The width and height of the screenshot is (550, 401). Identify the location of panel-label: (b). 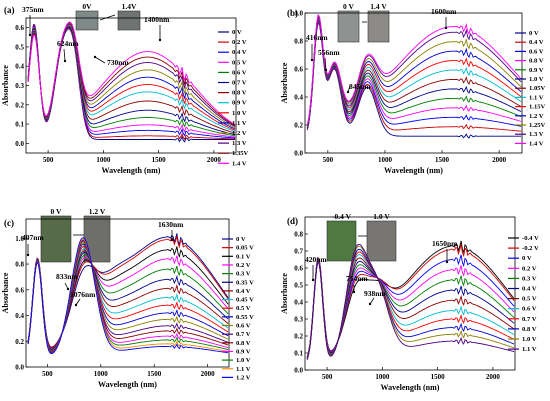
(292, 13).